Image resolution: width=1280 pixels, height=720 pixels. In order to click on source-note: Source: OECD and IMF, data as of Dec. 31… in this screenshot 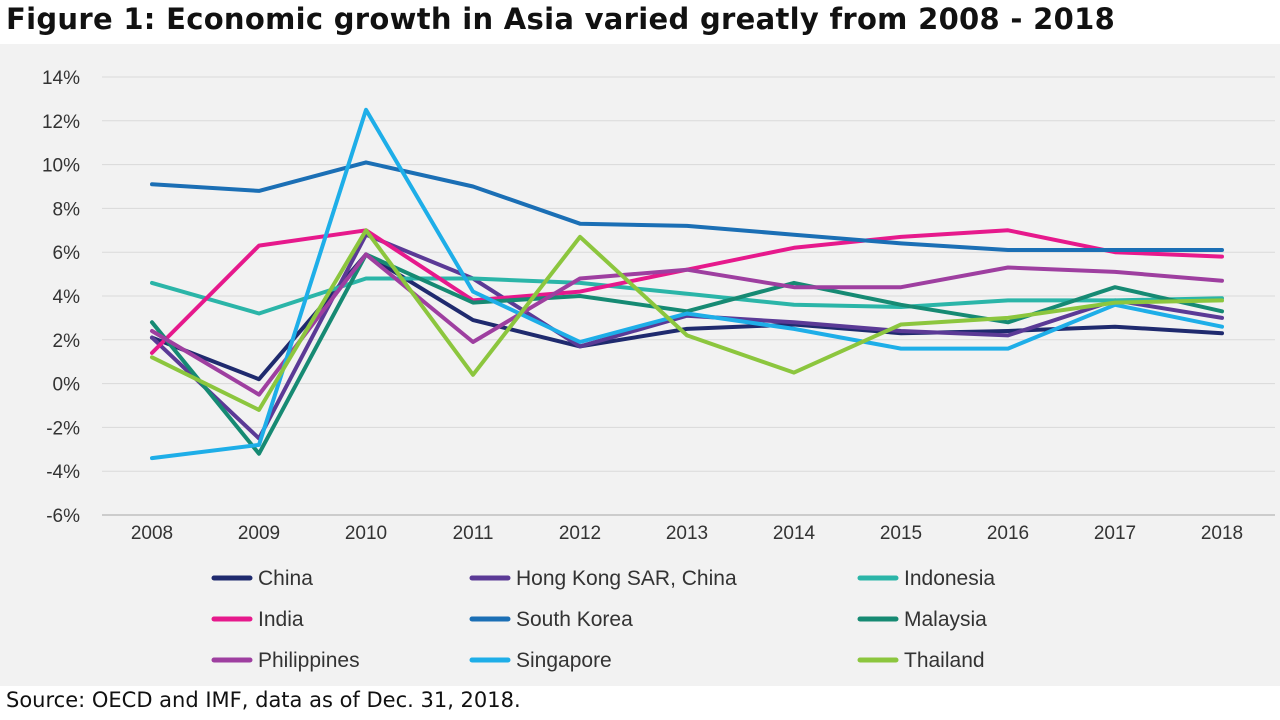, I will do `click(263, 700)`.